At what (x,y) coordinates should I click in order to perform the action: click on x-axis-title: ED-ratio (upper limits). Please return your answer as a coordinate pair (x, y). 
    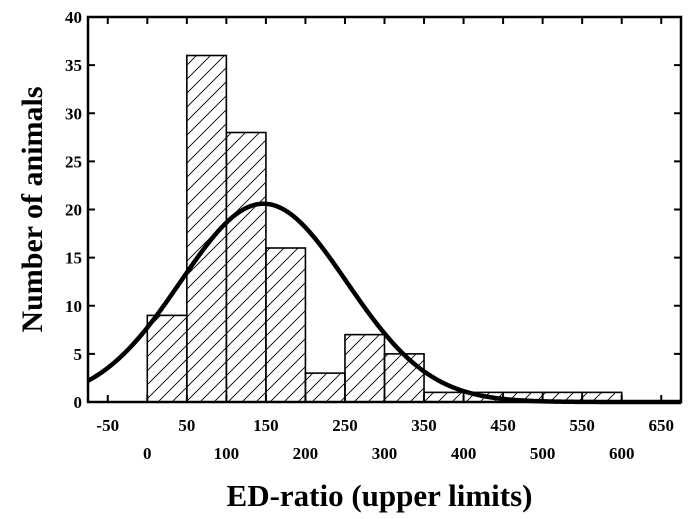
    Looking at the image, I should click on (380, 495).